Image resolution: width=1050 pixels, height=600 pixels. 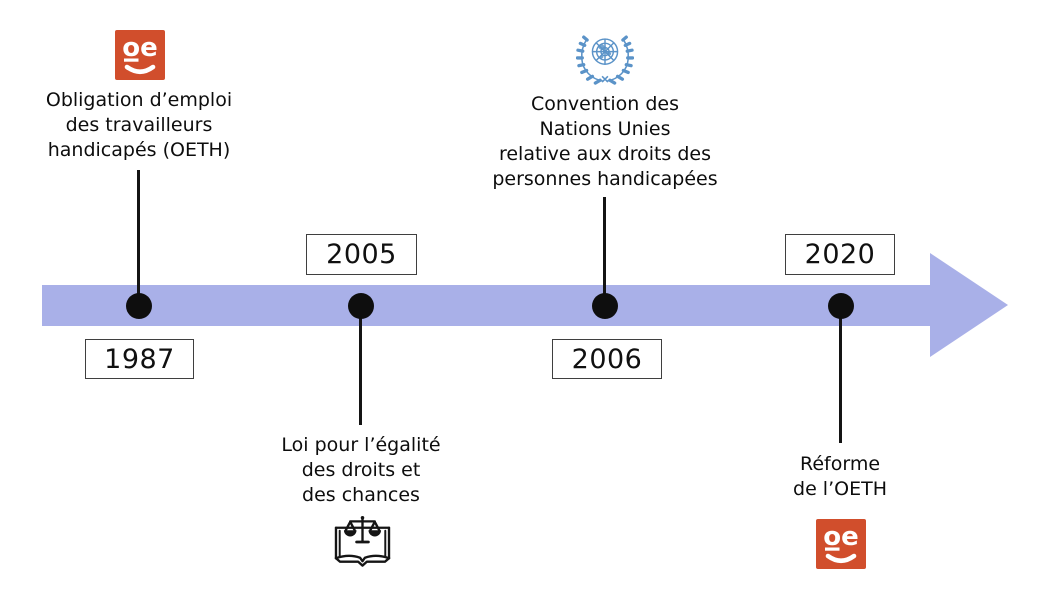 I want to click on timeline-dot-2020, so click(x=841, y=306).